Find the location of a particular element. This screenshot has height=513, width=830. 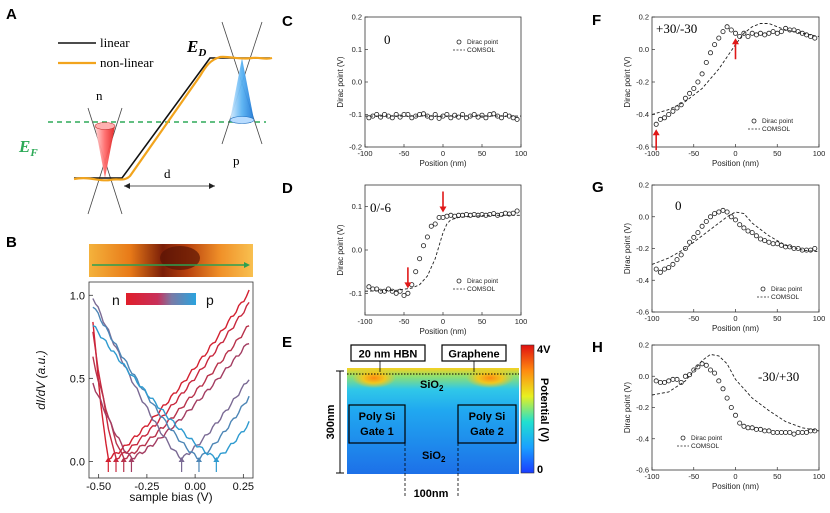

c-xtick-label-4: 100 is located at coordinates (521, 153).